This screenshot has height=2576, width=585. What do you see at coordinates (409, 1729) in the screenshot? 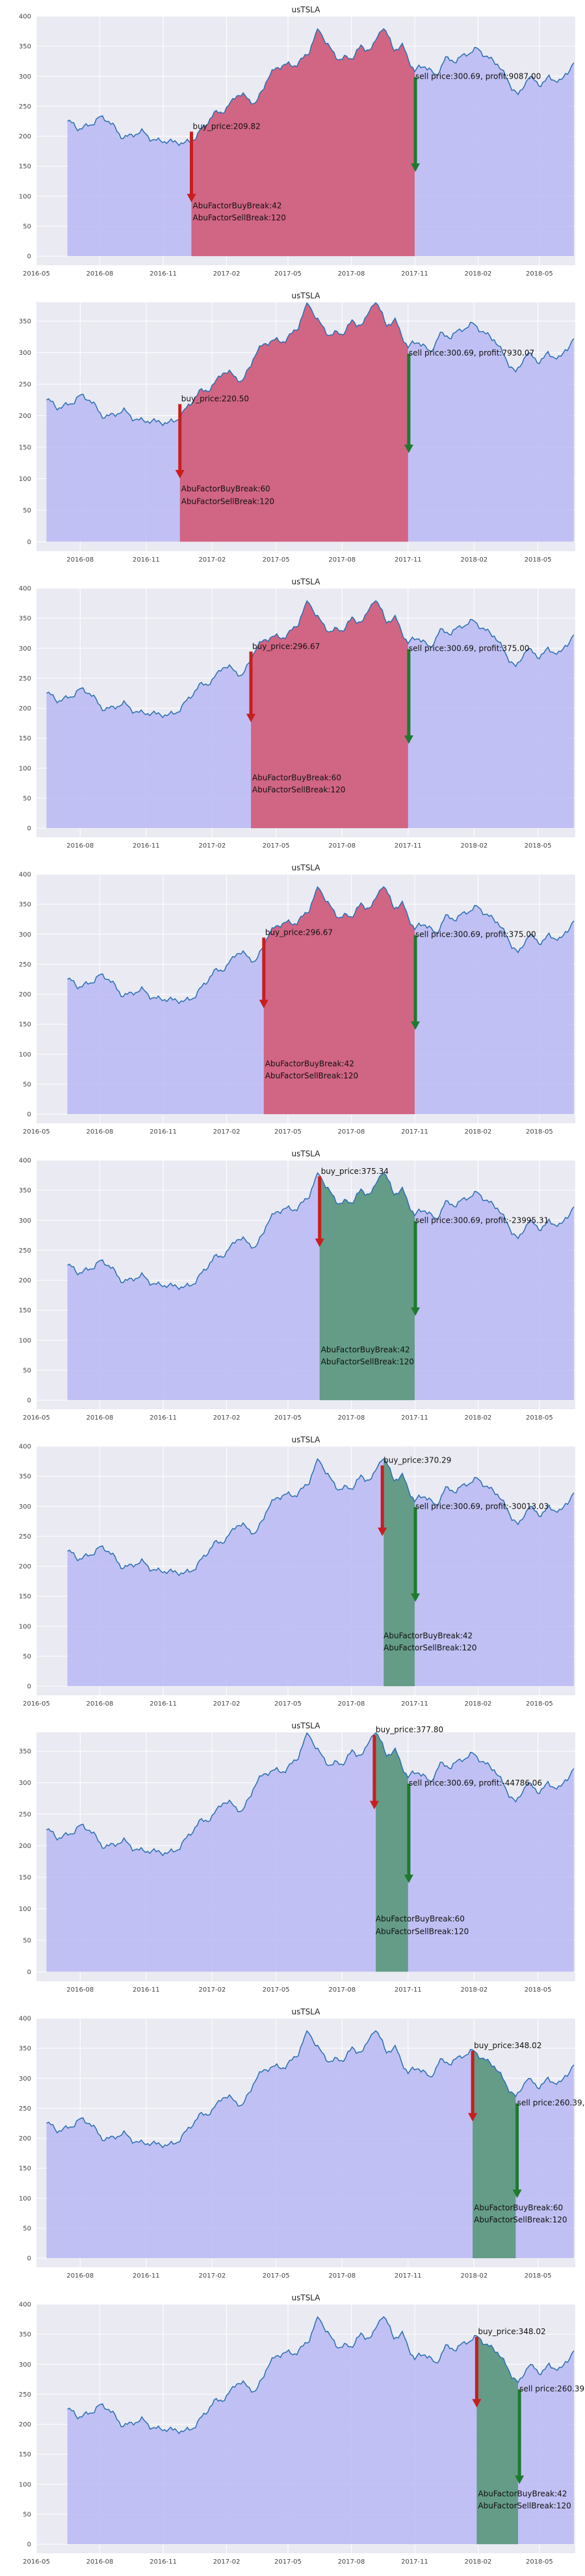
I see `buy-price-label: buy_price:377.80` at bounding box center [409, 1729].